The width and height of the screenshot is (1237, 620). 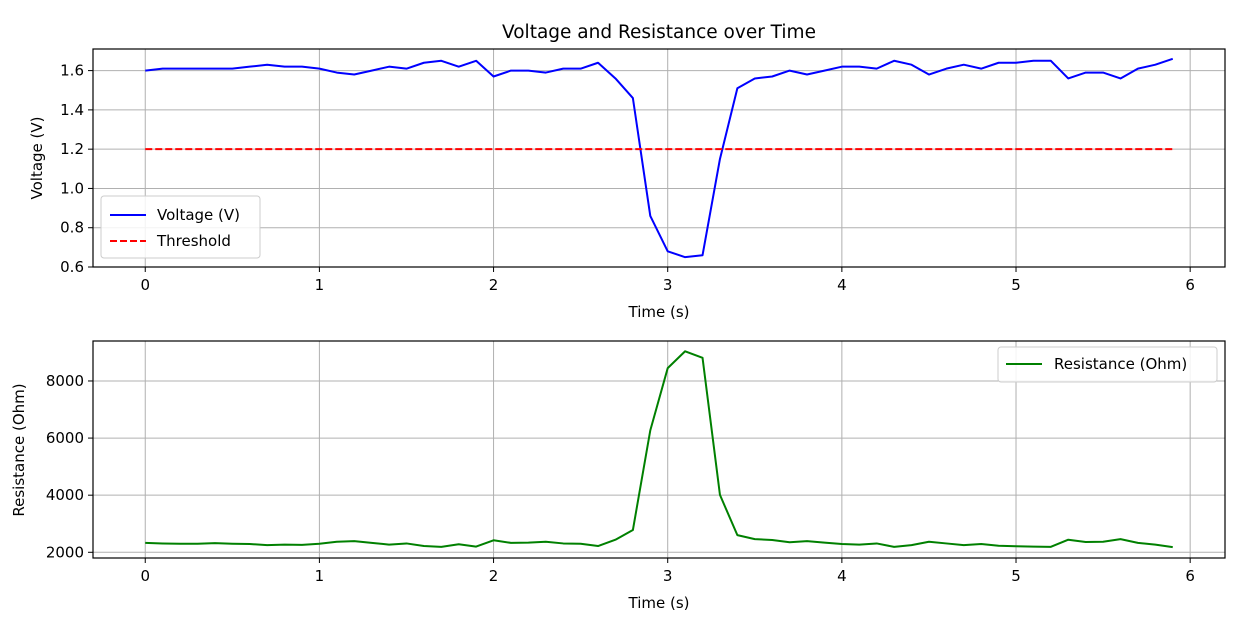 What do you see at coordinates (65, 495) in the screenshot?
I see `y-tick-label: 4000` at bounding box center [65, 495].